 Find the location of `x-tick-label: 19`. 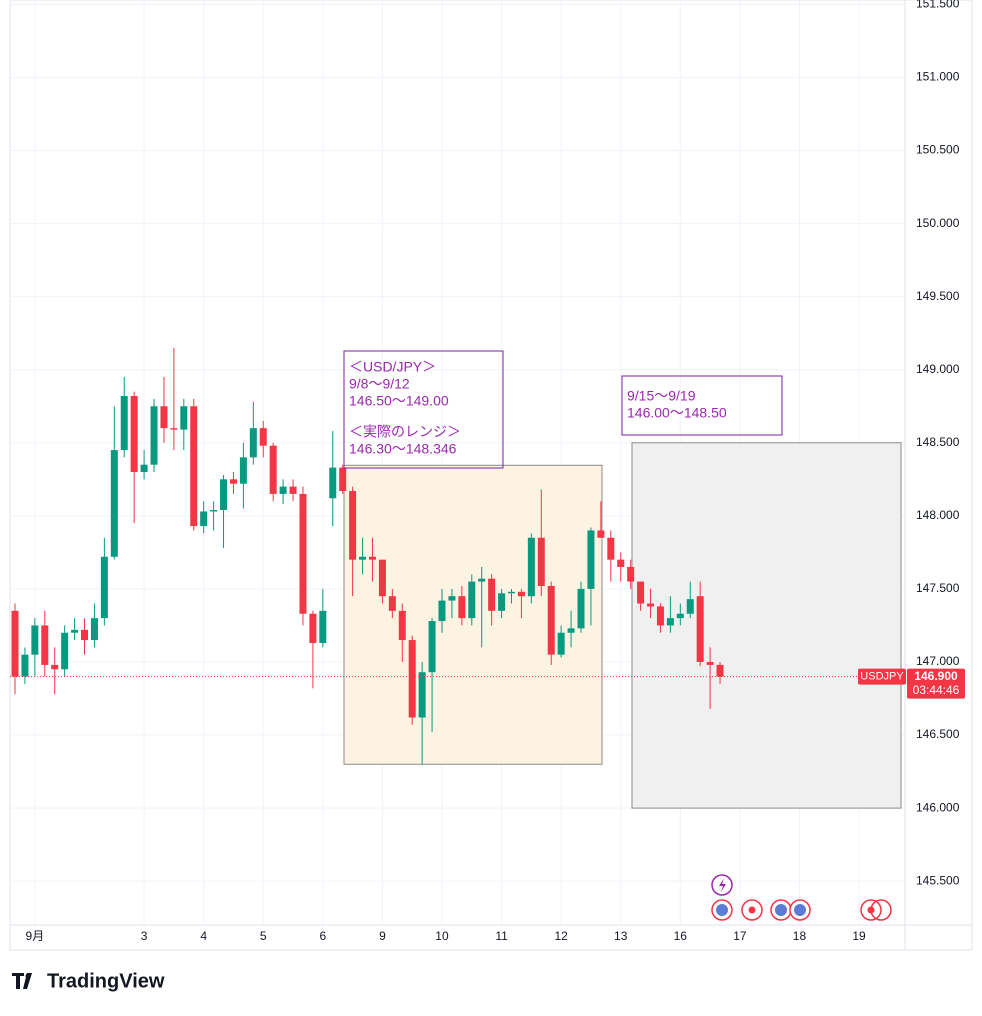

x-tick-label: 19 is located at coordinates (859, 936).